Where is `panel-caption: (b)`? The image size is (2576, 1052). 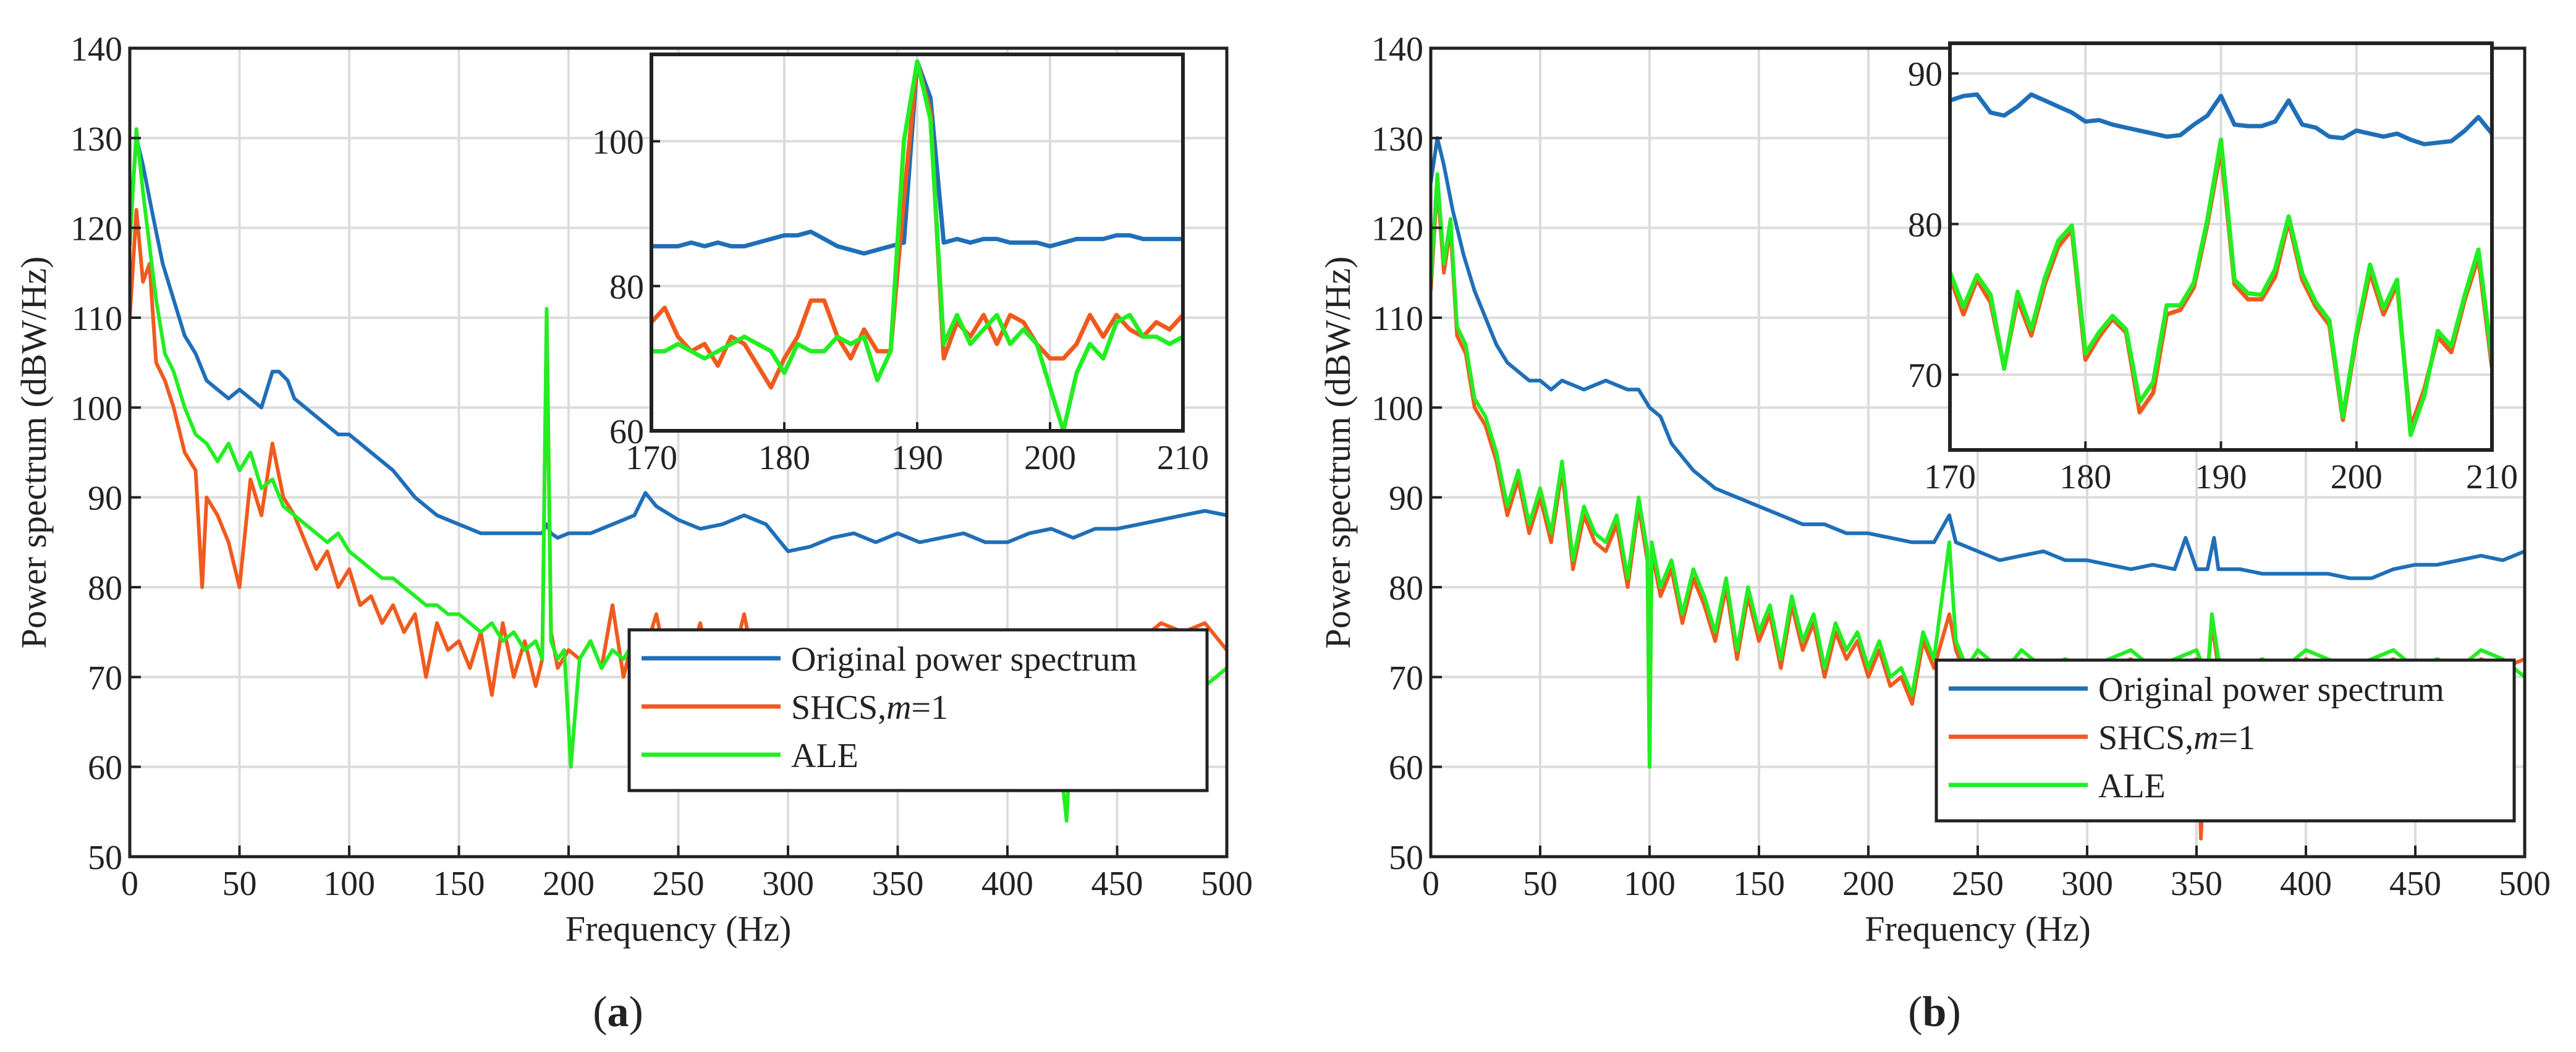
panel-caption: (b) is located at coordinates (1934, 1012).